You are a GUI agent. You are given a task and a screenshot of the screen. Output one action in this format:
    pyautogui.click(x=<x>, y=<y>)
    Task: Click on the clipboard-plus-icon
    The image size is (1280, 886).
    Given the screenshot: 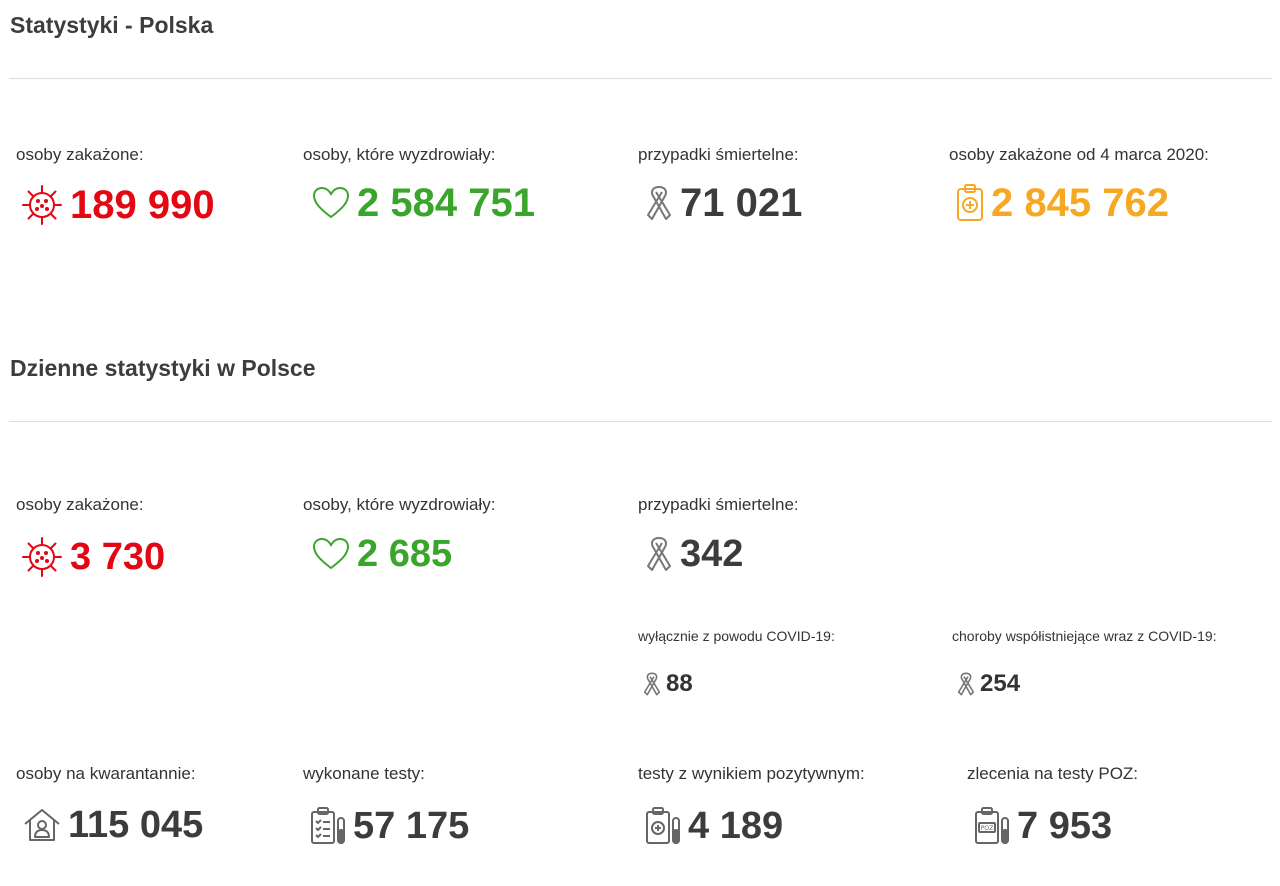 What is the action you would take?
    pyautogui.click(x=970, y=203)
    